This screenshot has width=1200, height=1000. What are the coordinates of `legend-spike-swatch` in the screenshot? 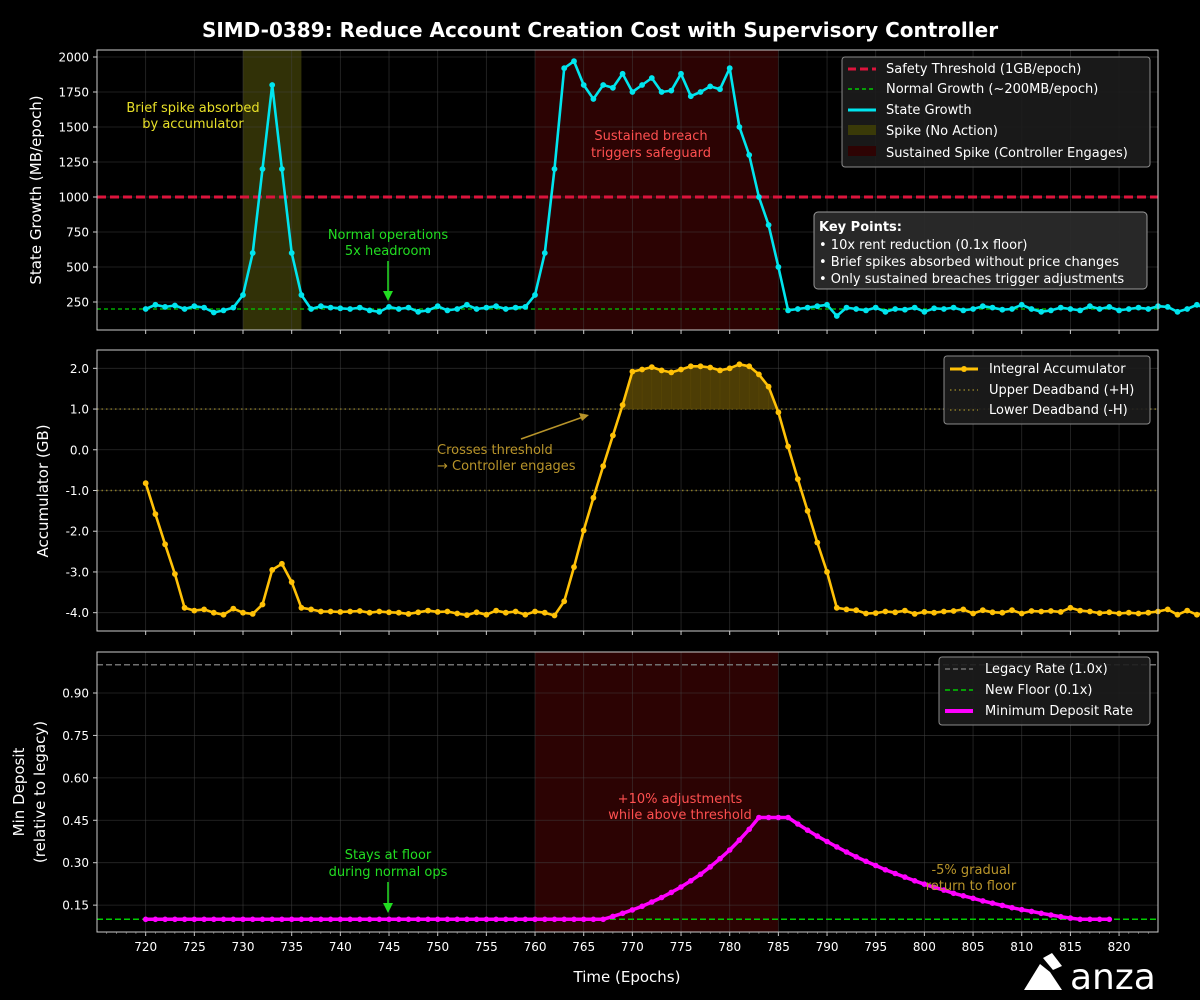 It's located at (862, 130).